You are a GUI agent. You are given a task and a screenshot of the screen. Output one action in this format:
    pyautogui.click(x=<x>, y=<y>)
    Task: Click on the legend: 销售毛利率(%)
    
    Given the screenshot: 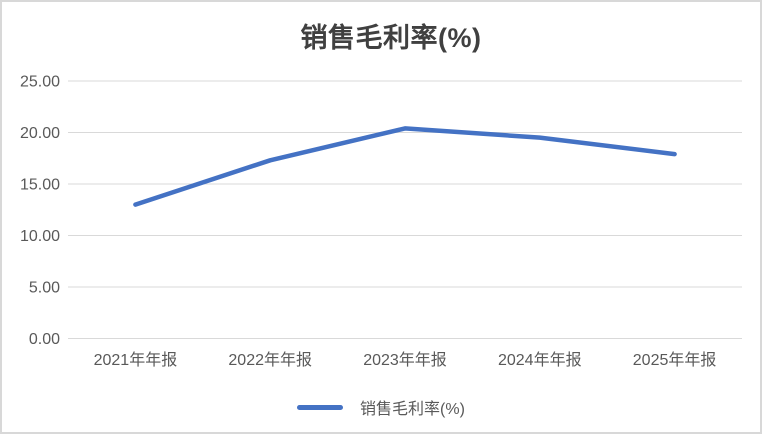 What is the action you would take?
    pyautogui.click(x=381, y=407)
    